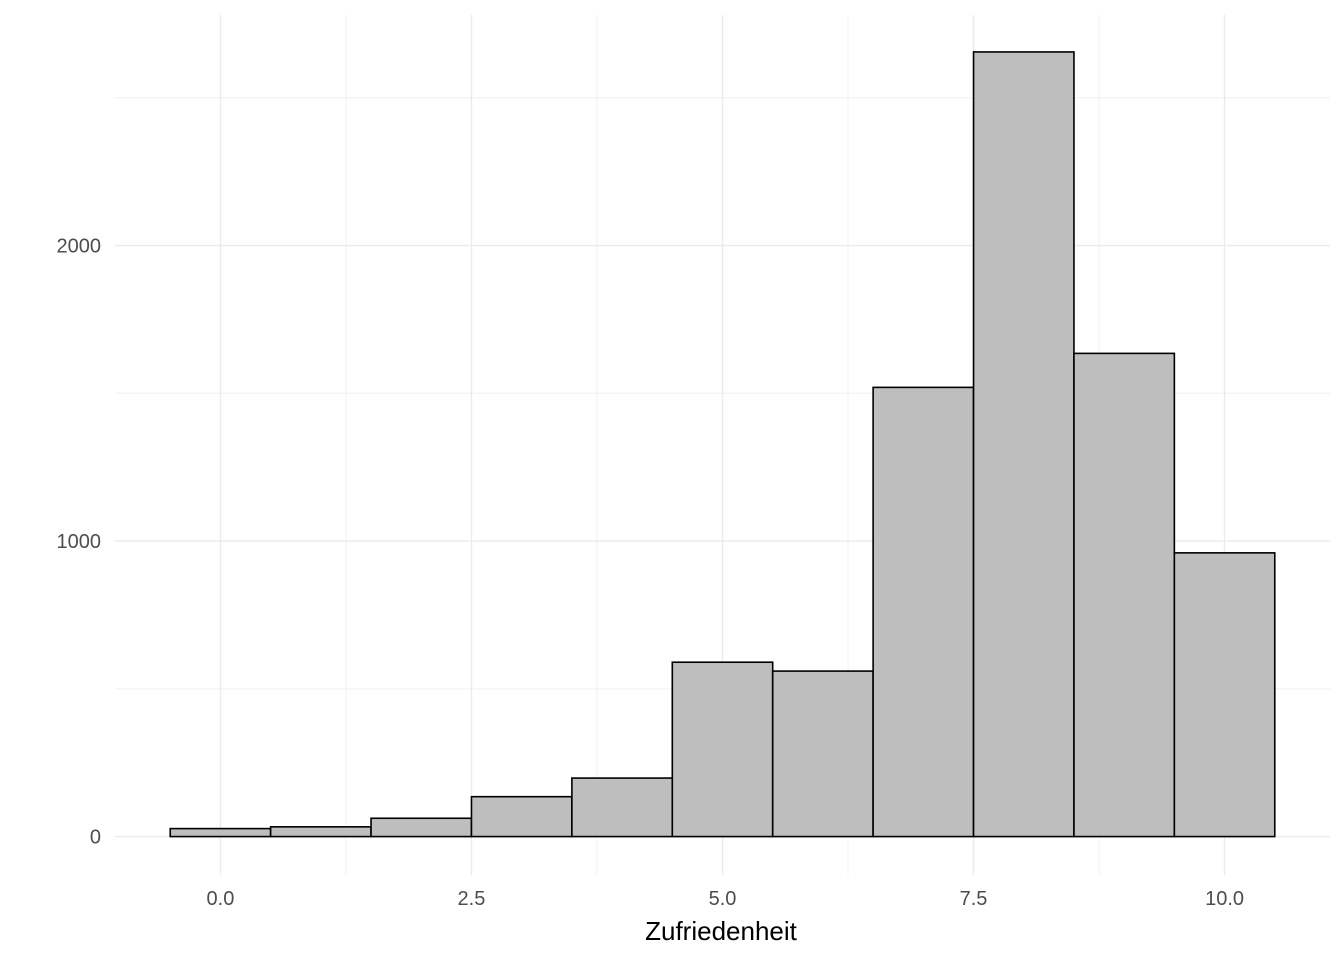 This screenshot has width=1344, height=960. I want to click on x-axis-title: Zufriedenheit, so click(721, 931).